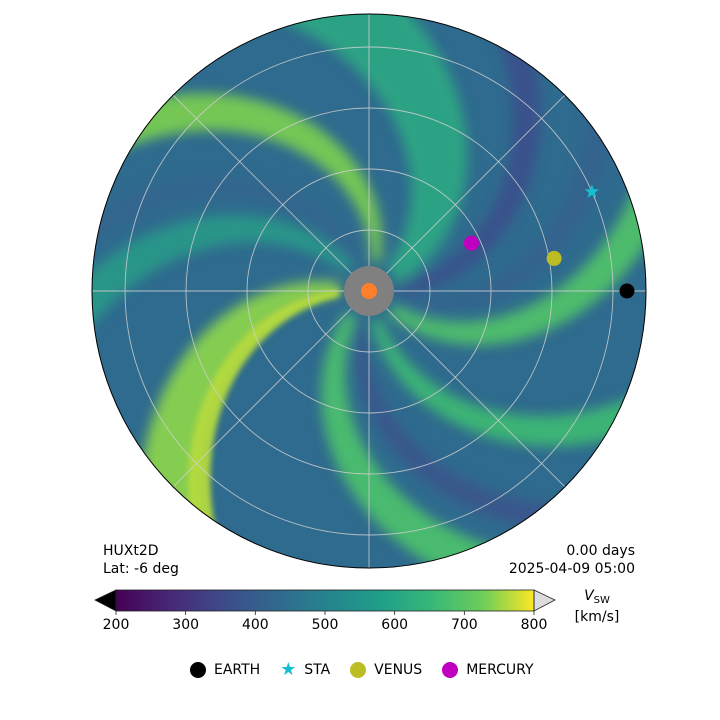 The image size is (720, 720). What do you see at coordinates (116, 625) in the screenshot?
I see `colorbar-tick-label: 200` at bounding box center [116, 625].